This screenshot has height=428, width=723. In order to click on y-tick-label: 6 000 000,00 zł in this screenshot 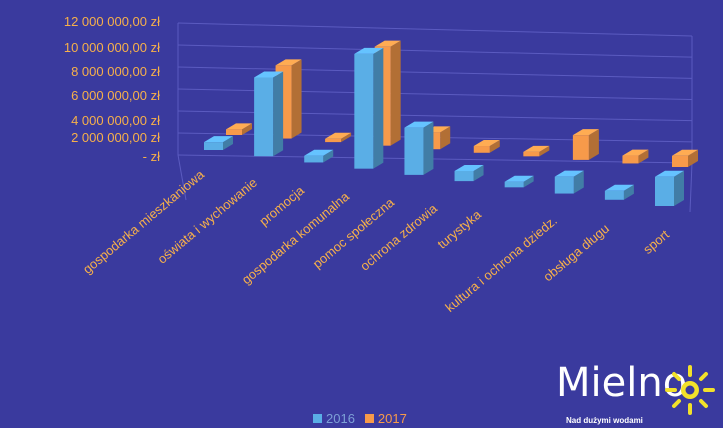, I will do `click(115, 95)`.